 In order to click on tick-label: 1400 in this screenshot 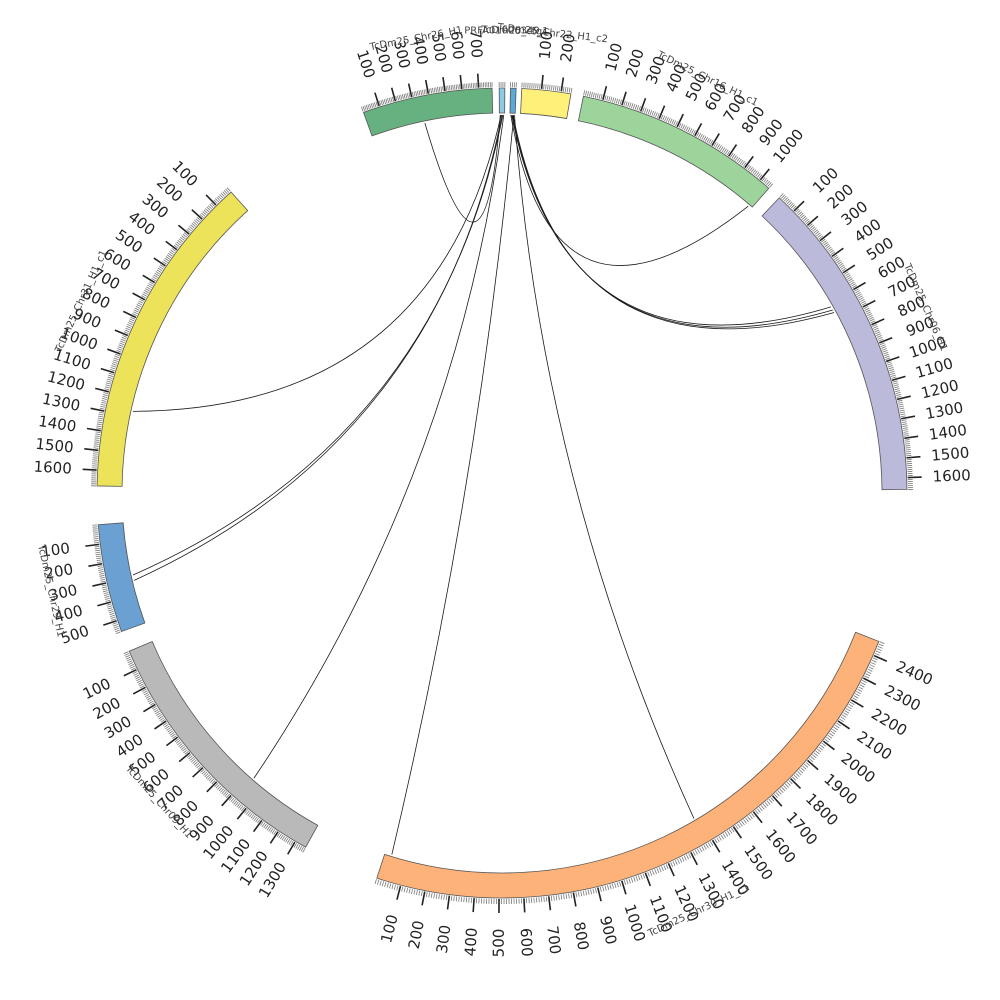, I will do `click(57, 424)`.